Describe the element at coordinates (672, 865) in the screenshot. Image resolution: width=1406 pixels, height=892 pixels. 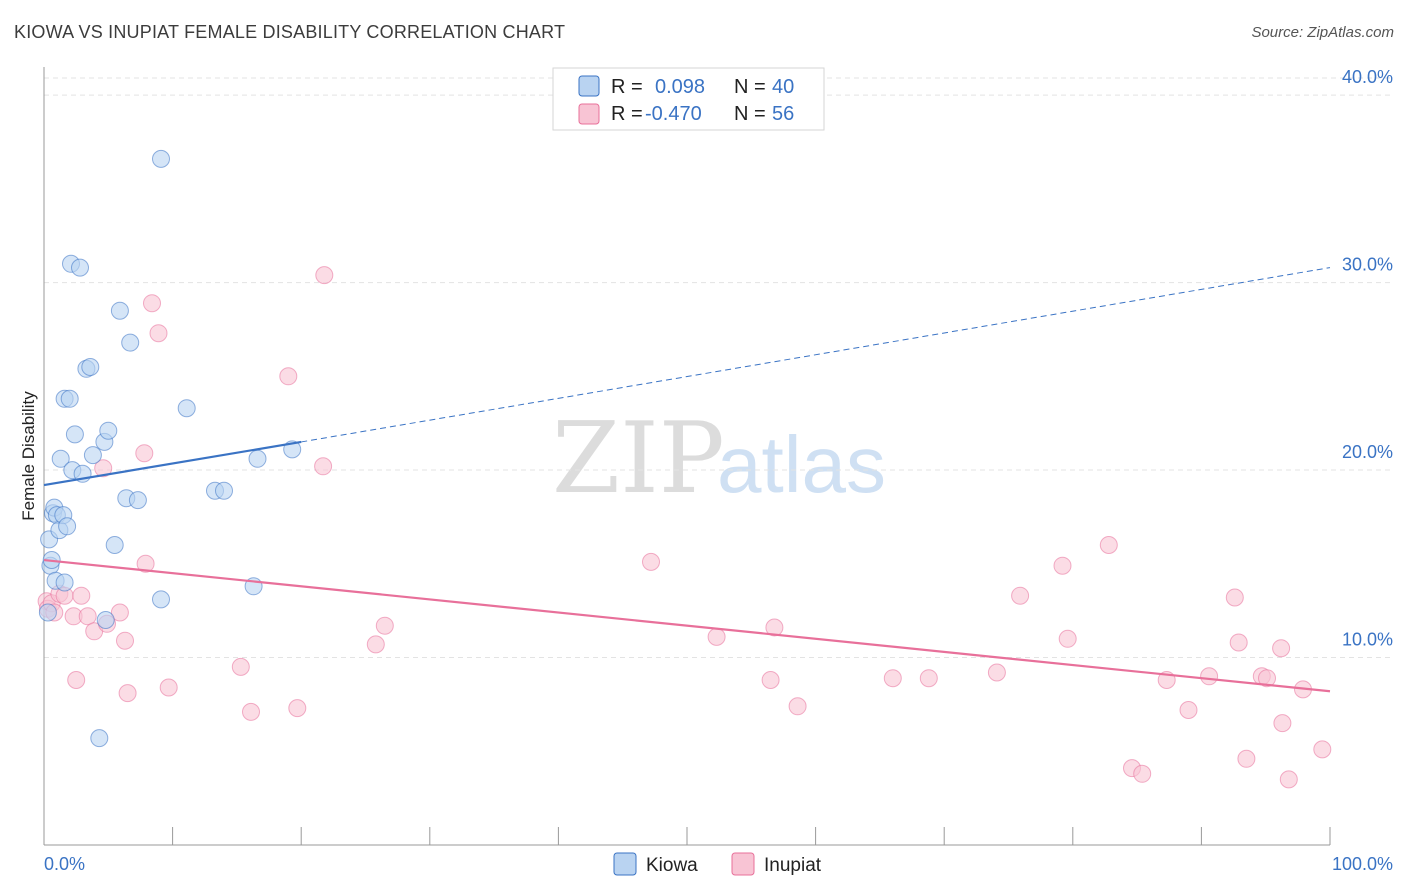
I see `kiowa-series-label: Kiowa` at that location.